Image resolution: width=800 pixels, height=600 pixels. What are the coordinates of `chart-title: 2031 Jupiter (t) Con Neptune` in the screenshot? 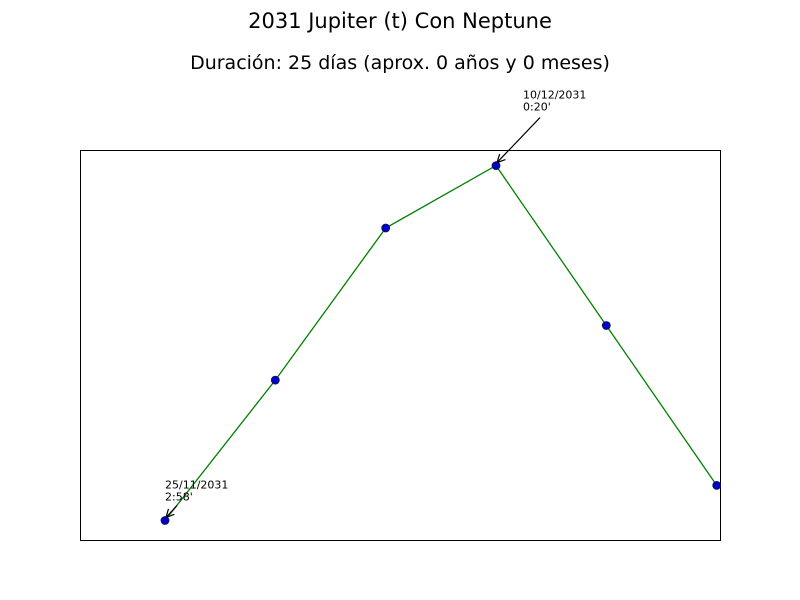 It's located at (400, 21).